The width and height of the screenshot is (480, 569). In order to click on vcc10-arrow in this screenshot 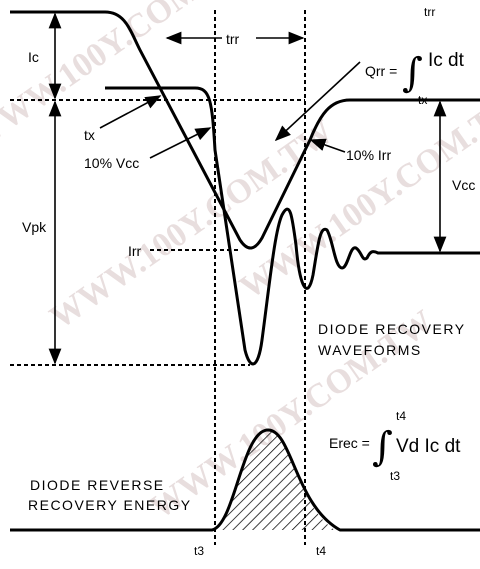, I will do `click(180, 143)`.